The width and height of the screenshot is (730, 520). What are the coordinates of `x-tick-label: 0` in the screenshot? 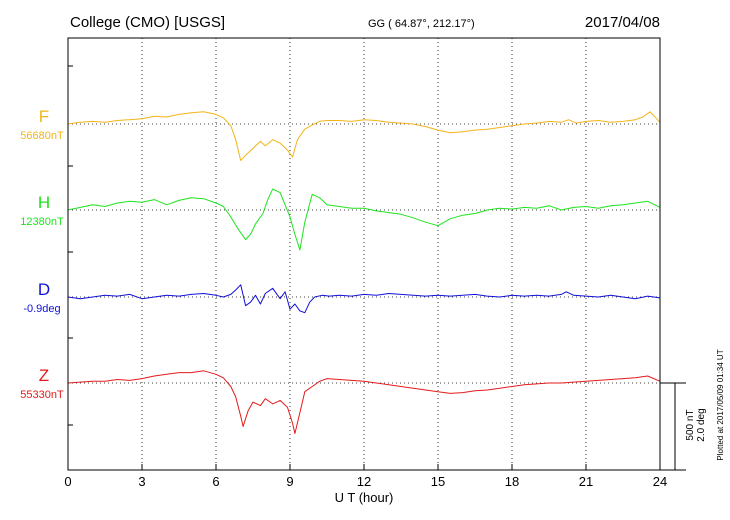 It's located at (67, 481).